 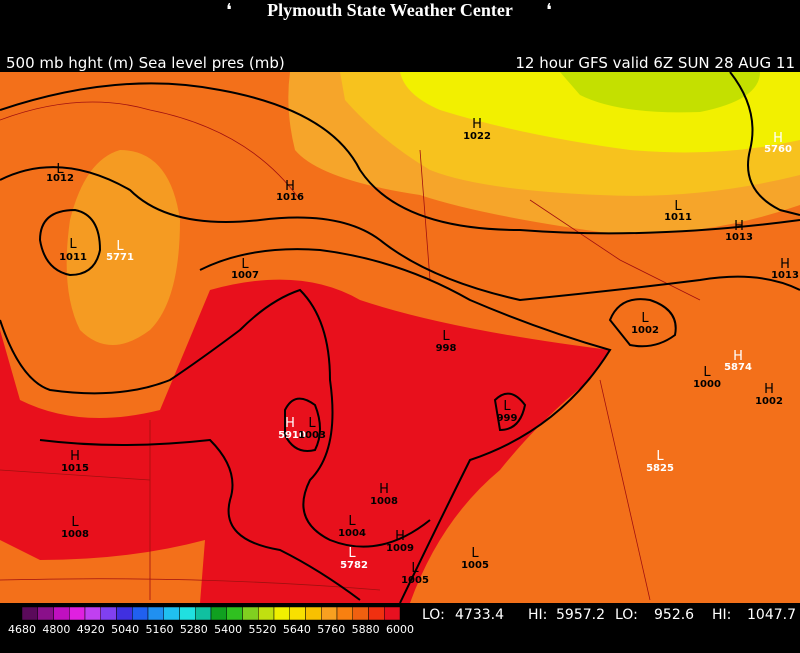 What do you see at coordinates (366, 629) in the screenshot?
I see `colorbar-tick-label: 5880` at bounding box center [366, 629].